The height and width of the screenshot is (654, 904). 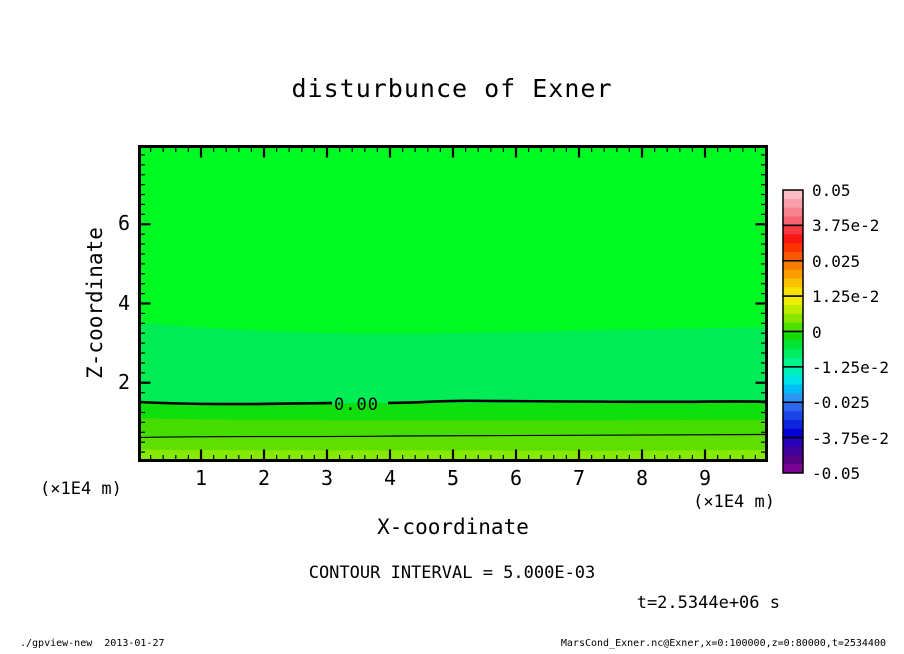 I want to click on footer-program-date: ./gpview-new 2013-01-27, so click(x=92, y=643).